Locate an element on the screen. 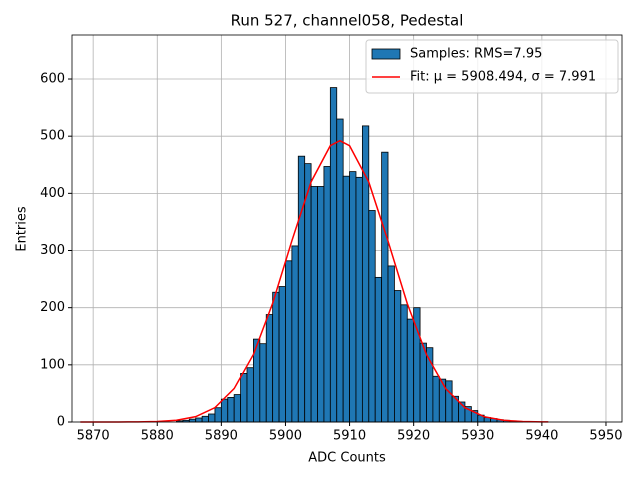 The width and height of the screenshot is (640, 480). x-tick-label: 5910 is located at coordinates (349, 436).